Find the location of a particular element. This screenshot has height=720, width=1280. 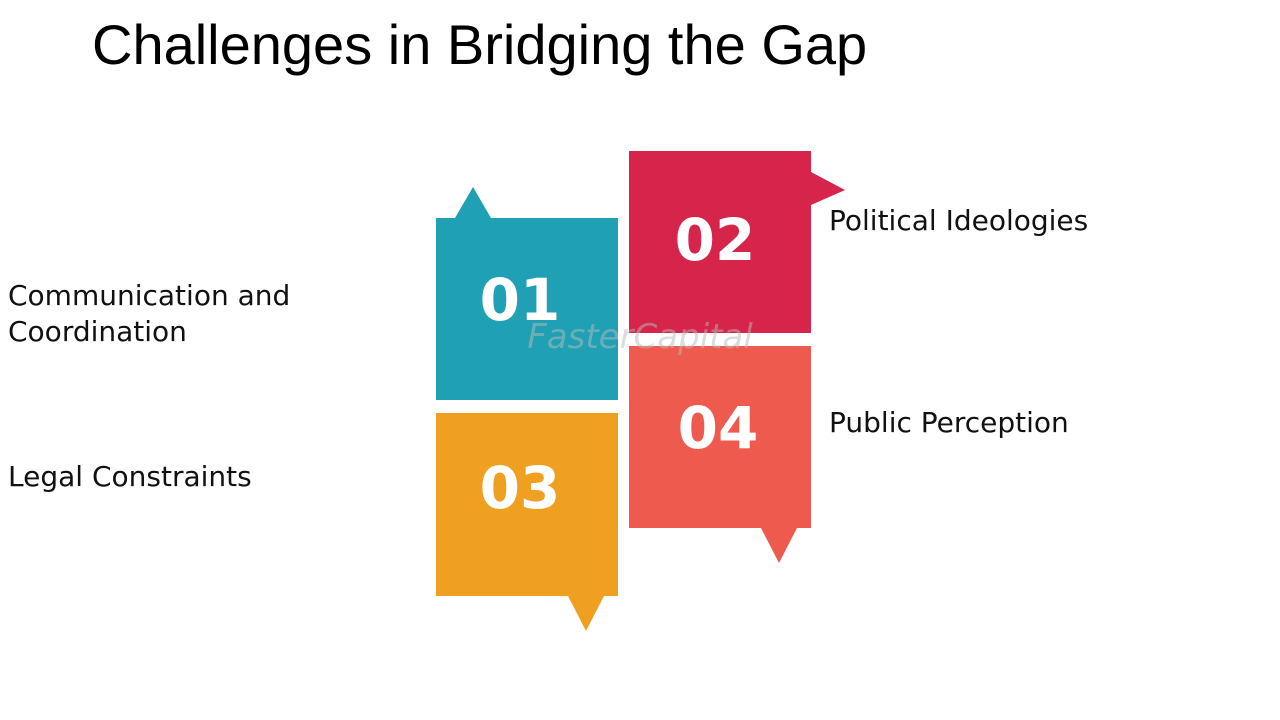

block-02: 02 is located at coordinates (737, 242).